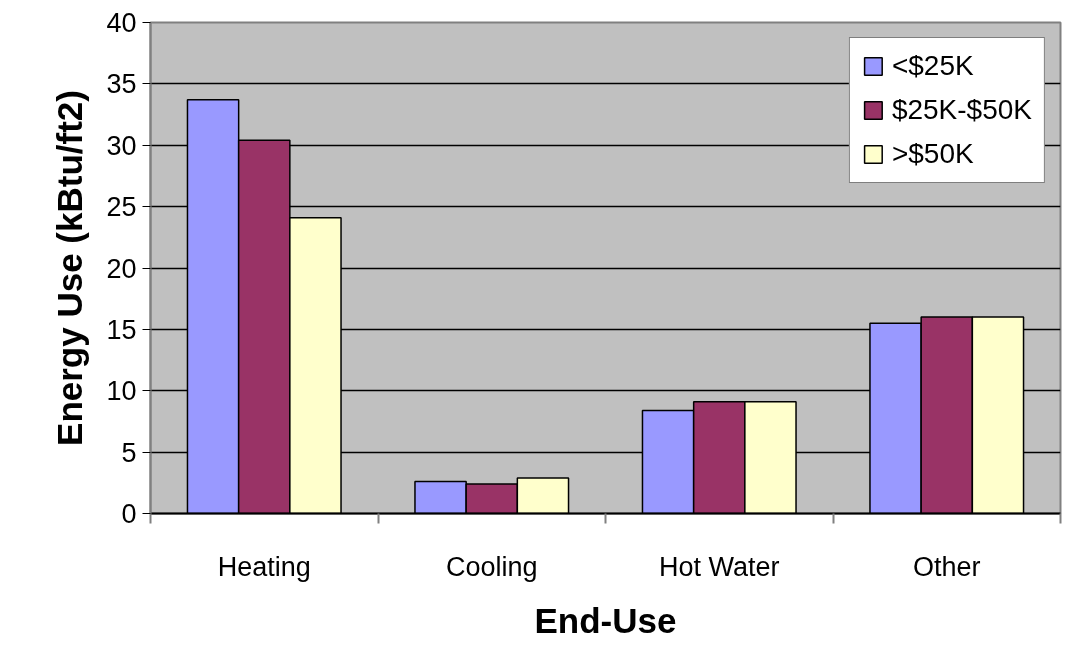 This screenshot has height=649, width=1068. Describe the element at coordinates (491, 566) in the screenshot. I see `x-tick-label: Cooling` at that location.